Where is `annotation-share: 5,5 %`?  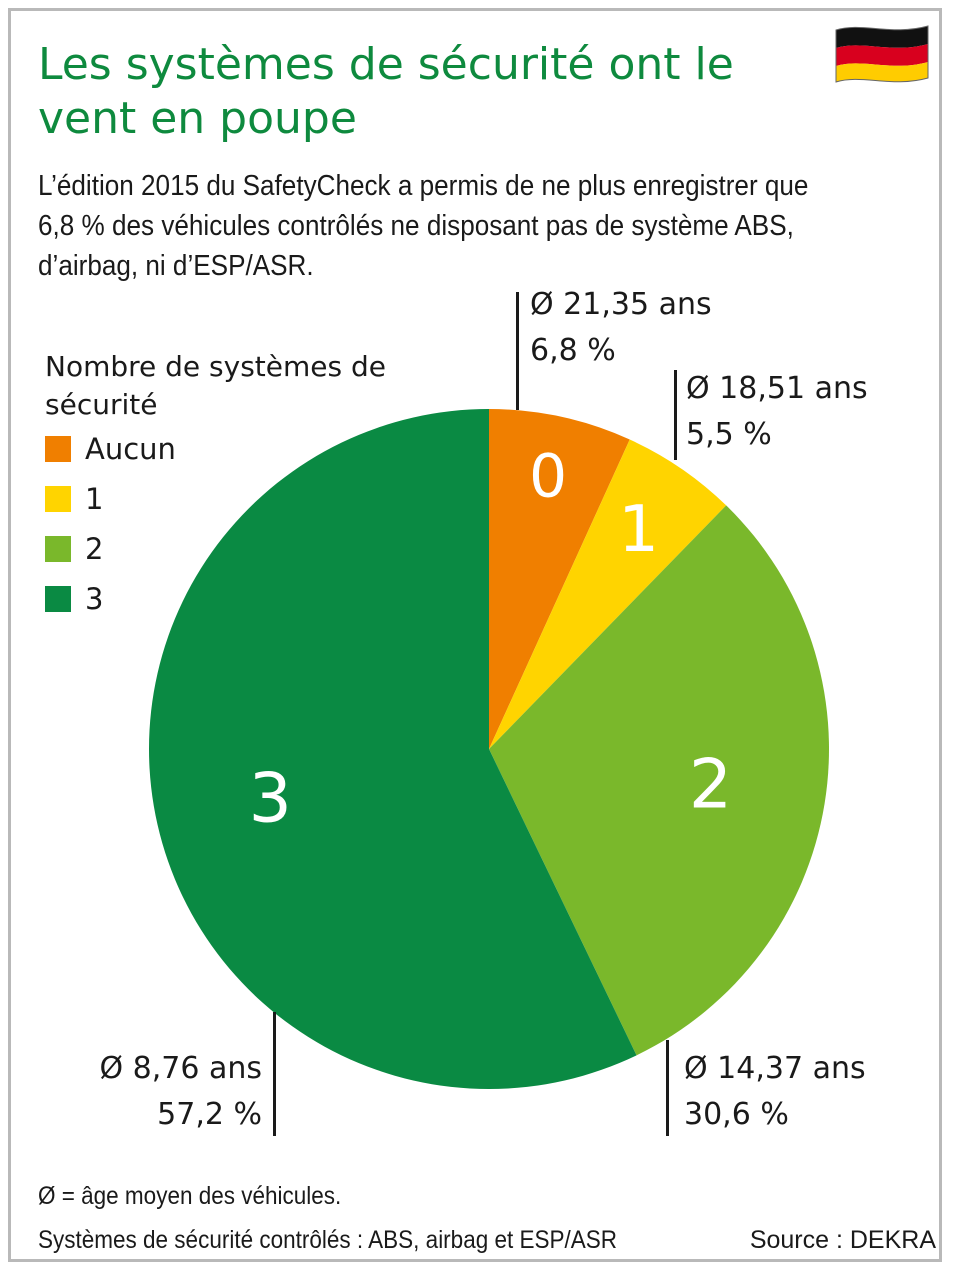
annotation-share: 5,5 % is located at coordinates (729, 434).